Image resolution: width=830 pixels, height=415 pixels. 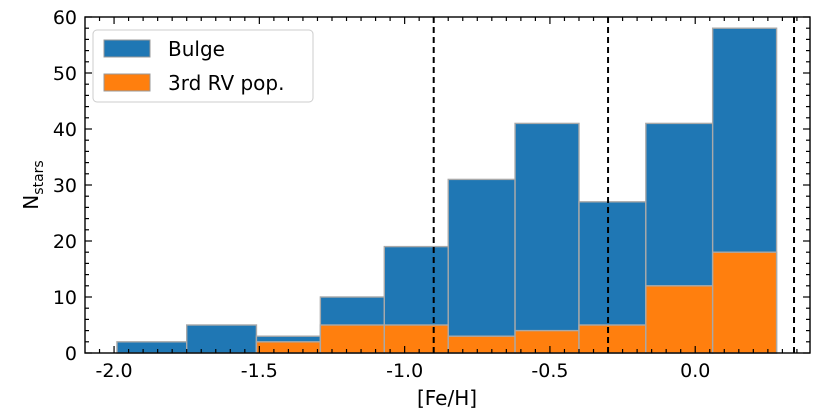 I want to click on y-tick-label-2: 20, so click(x=65, y=242).